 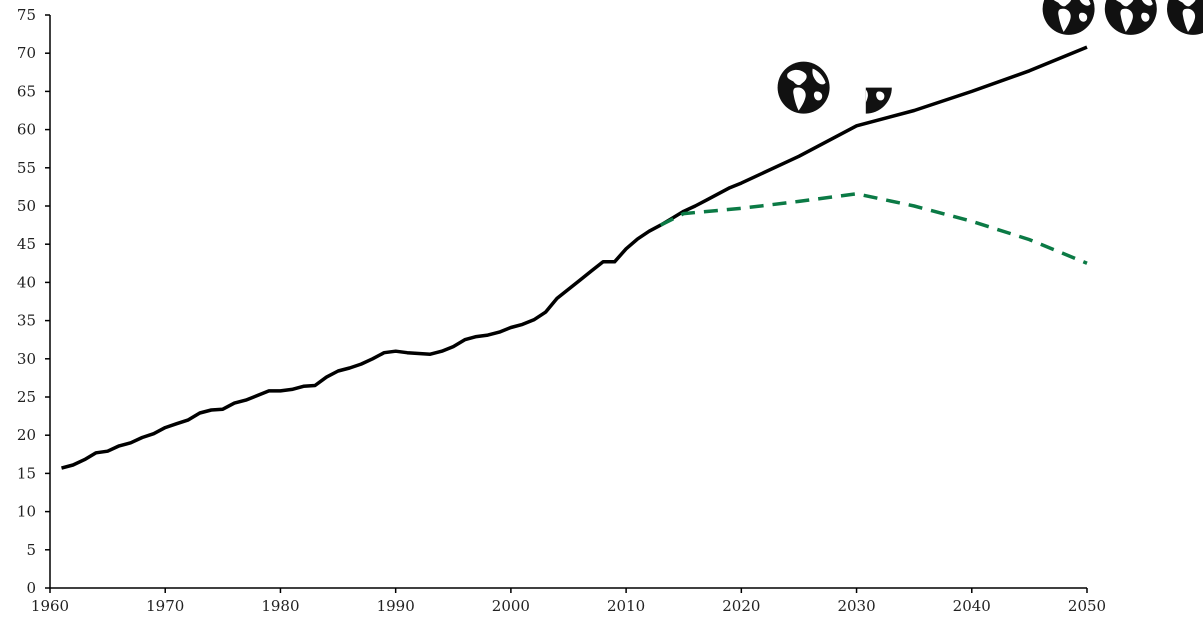 I want to click on x-tick-label: 2040, so click(x=972, y=606).